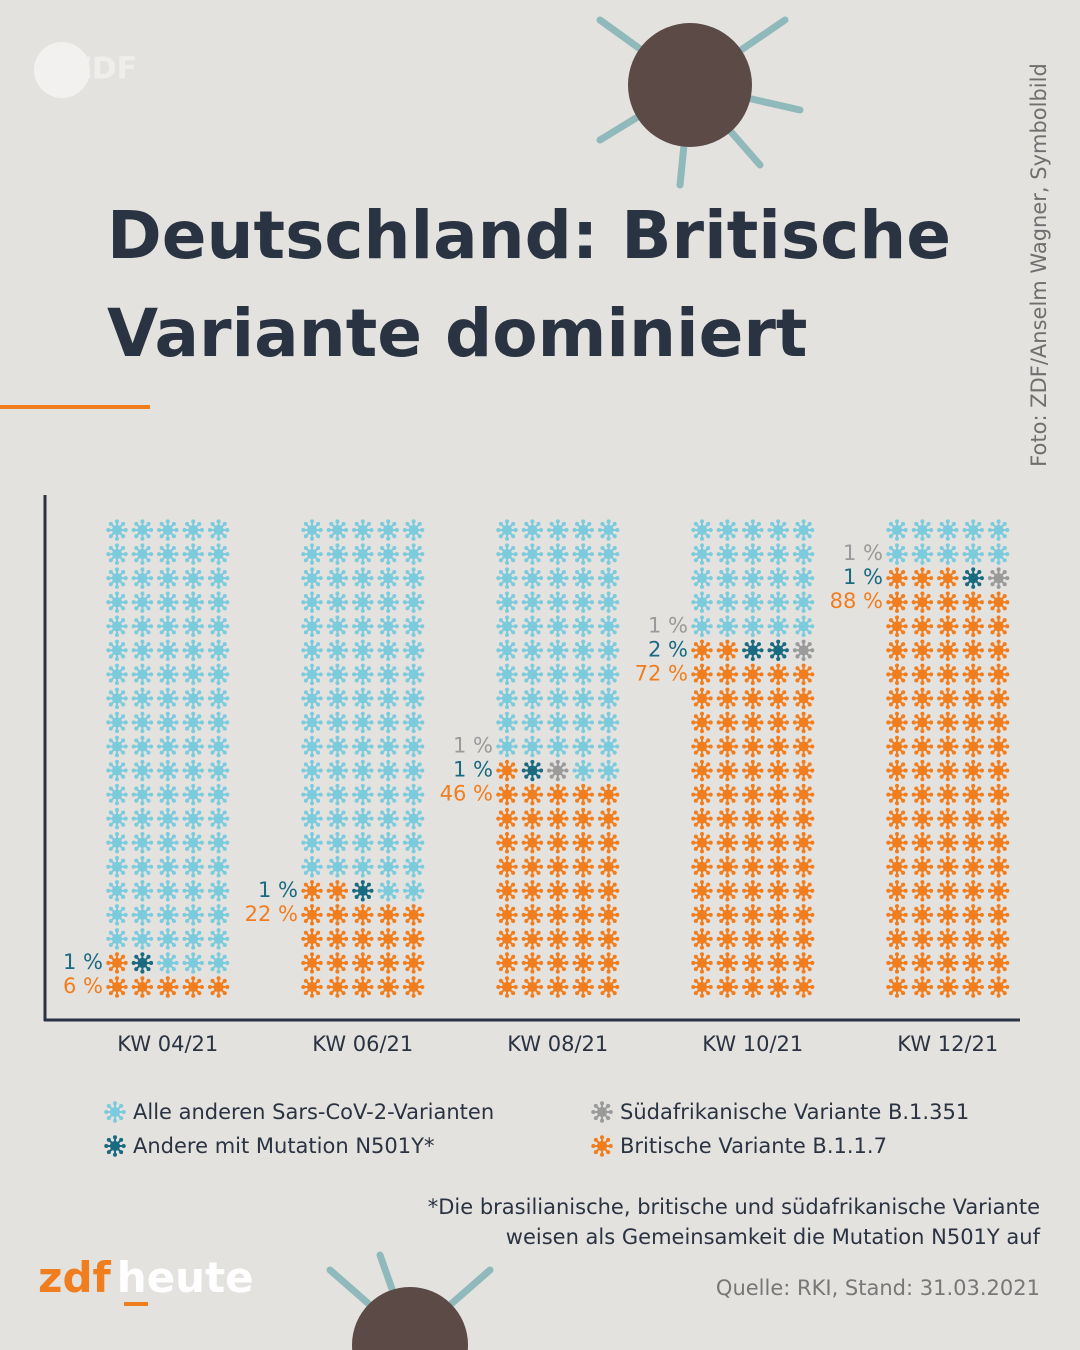  What do you see at coordinates (753, 1146) in the screenshot?
I see `legend-label: Britische Variante B.1.1.7` at bounding box center [753, 1146].